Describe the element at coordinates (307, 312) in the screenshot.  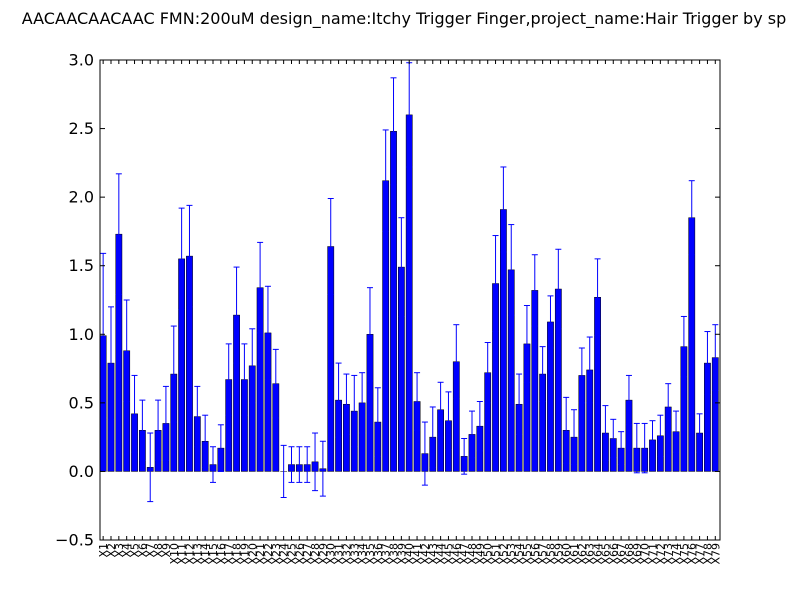
I see `x-tick-X27: X27` at that location.